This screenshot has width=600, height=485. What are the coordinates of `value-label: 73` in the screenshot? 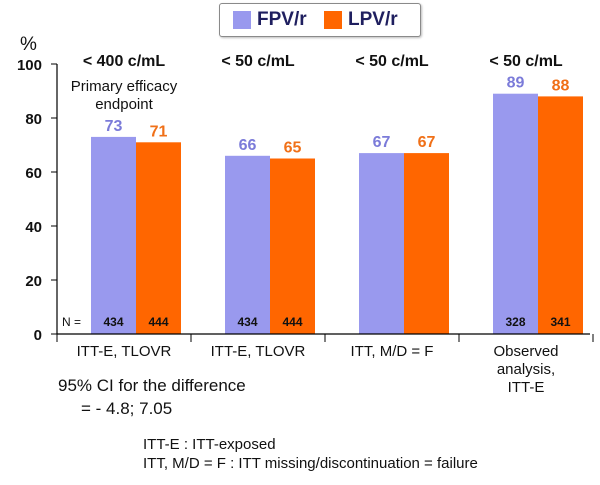 It's located at (114, 126).